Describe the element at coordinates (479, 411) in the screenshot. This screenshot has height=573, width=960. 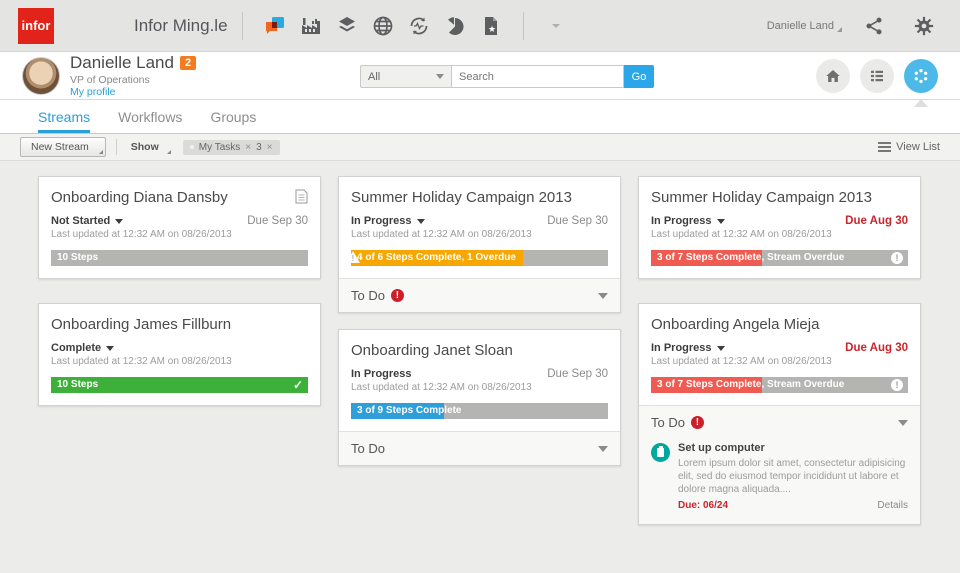
I see `progress-bar: 3 of 9 Steps Complete` at that location.